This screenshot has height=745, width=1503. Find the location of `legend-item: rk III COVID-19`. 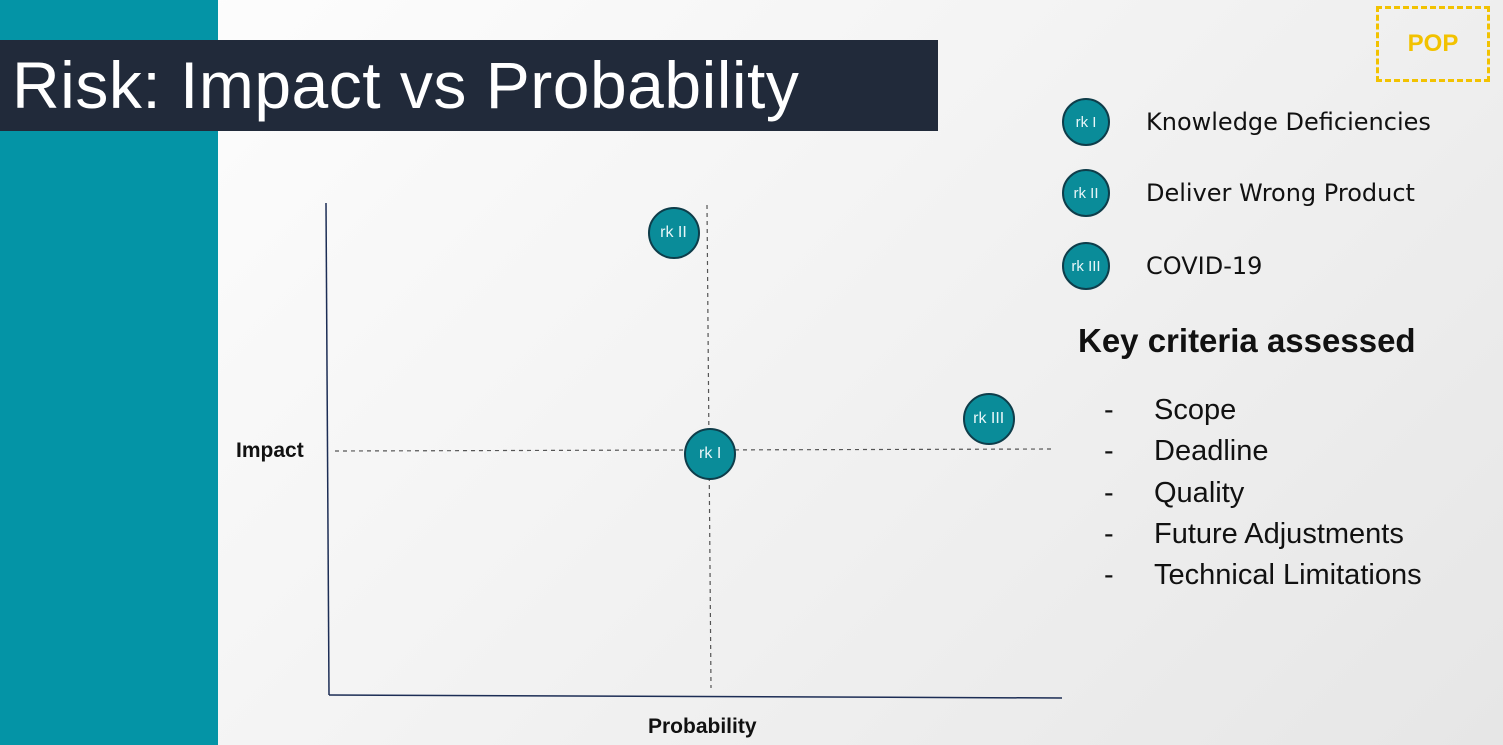

legend-item: rk III COVID-19 is located at coordinates (1162, 266).